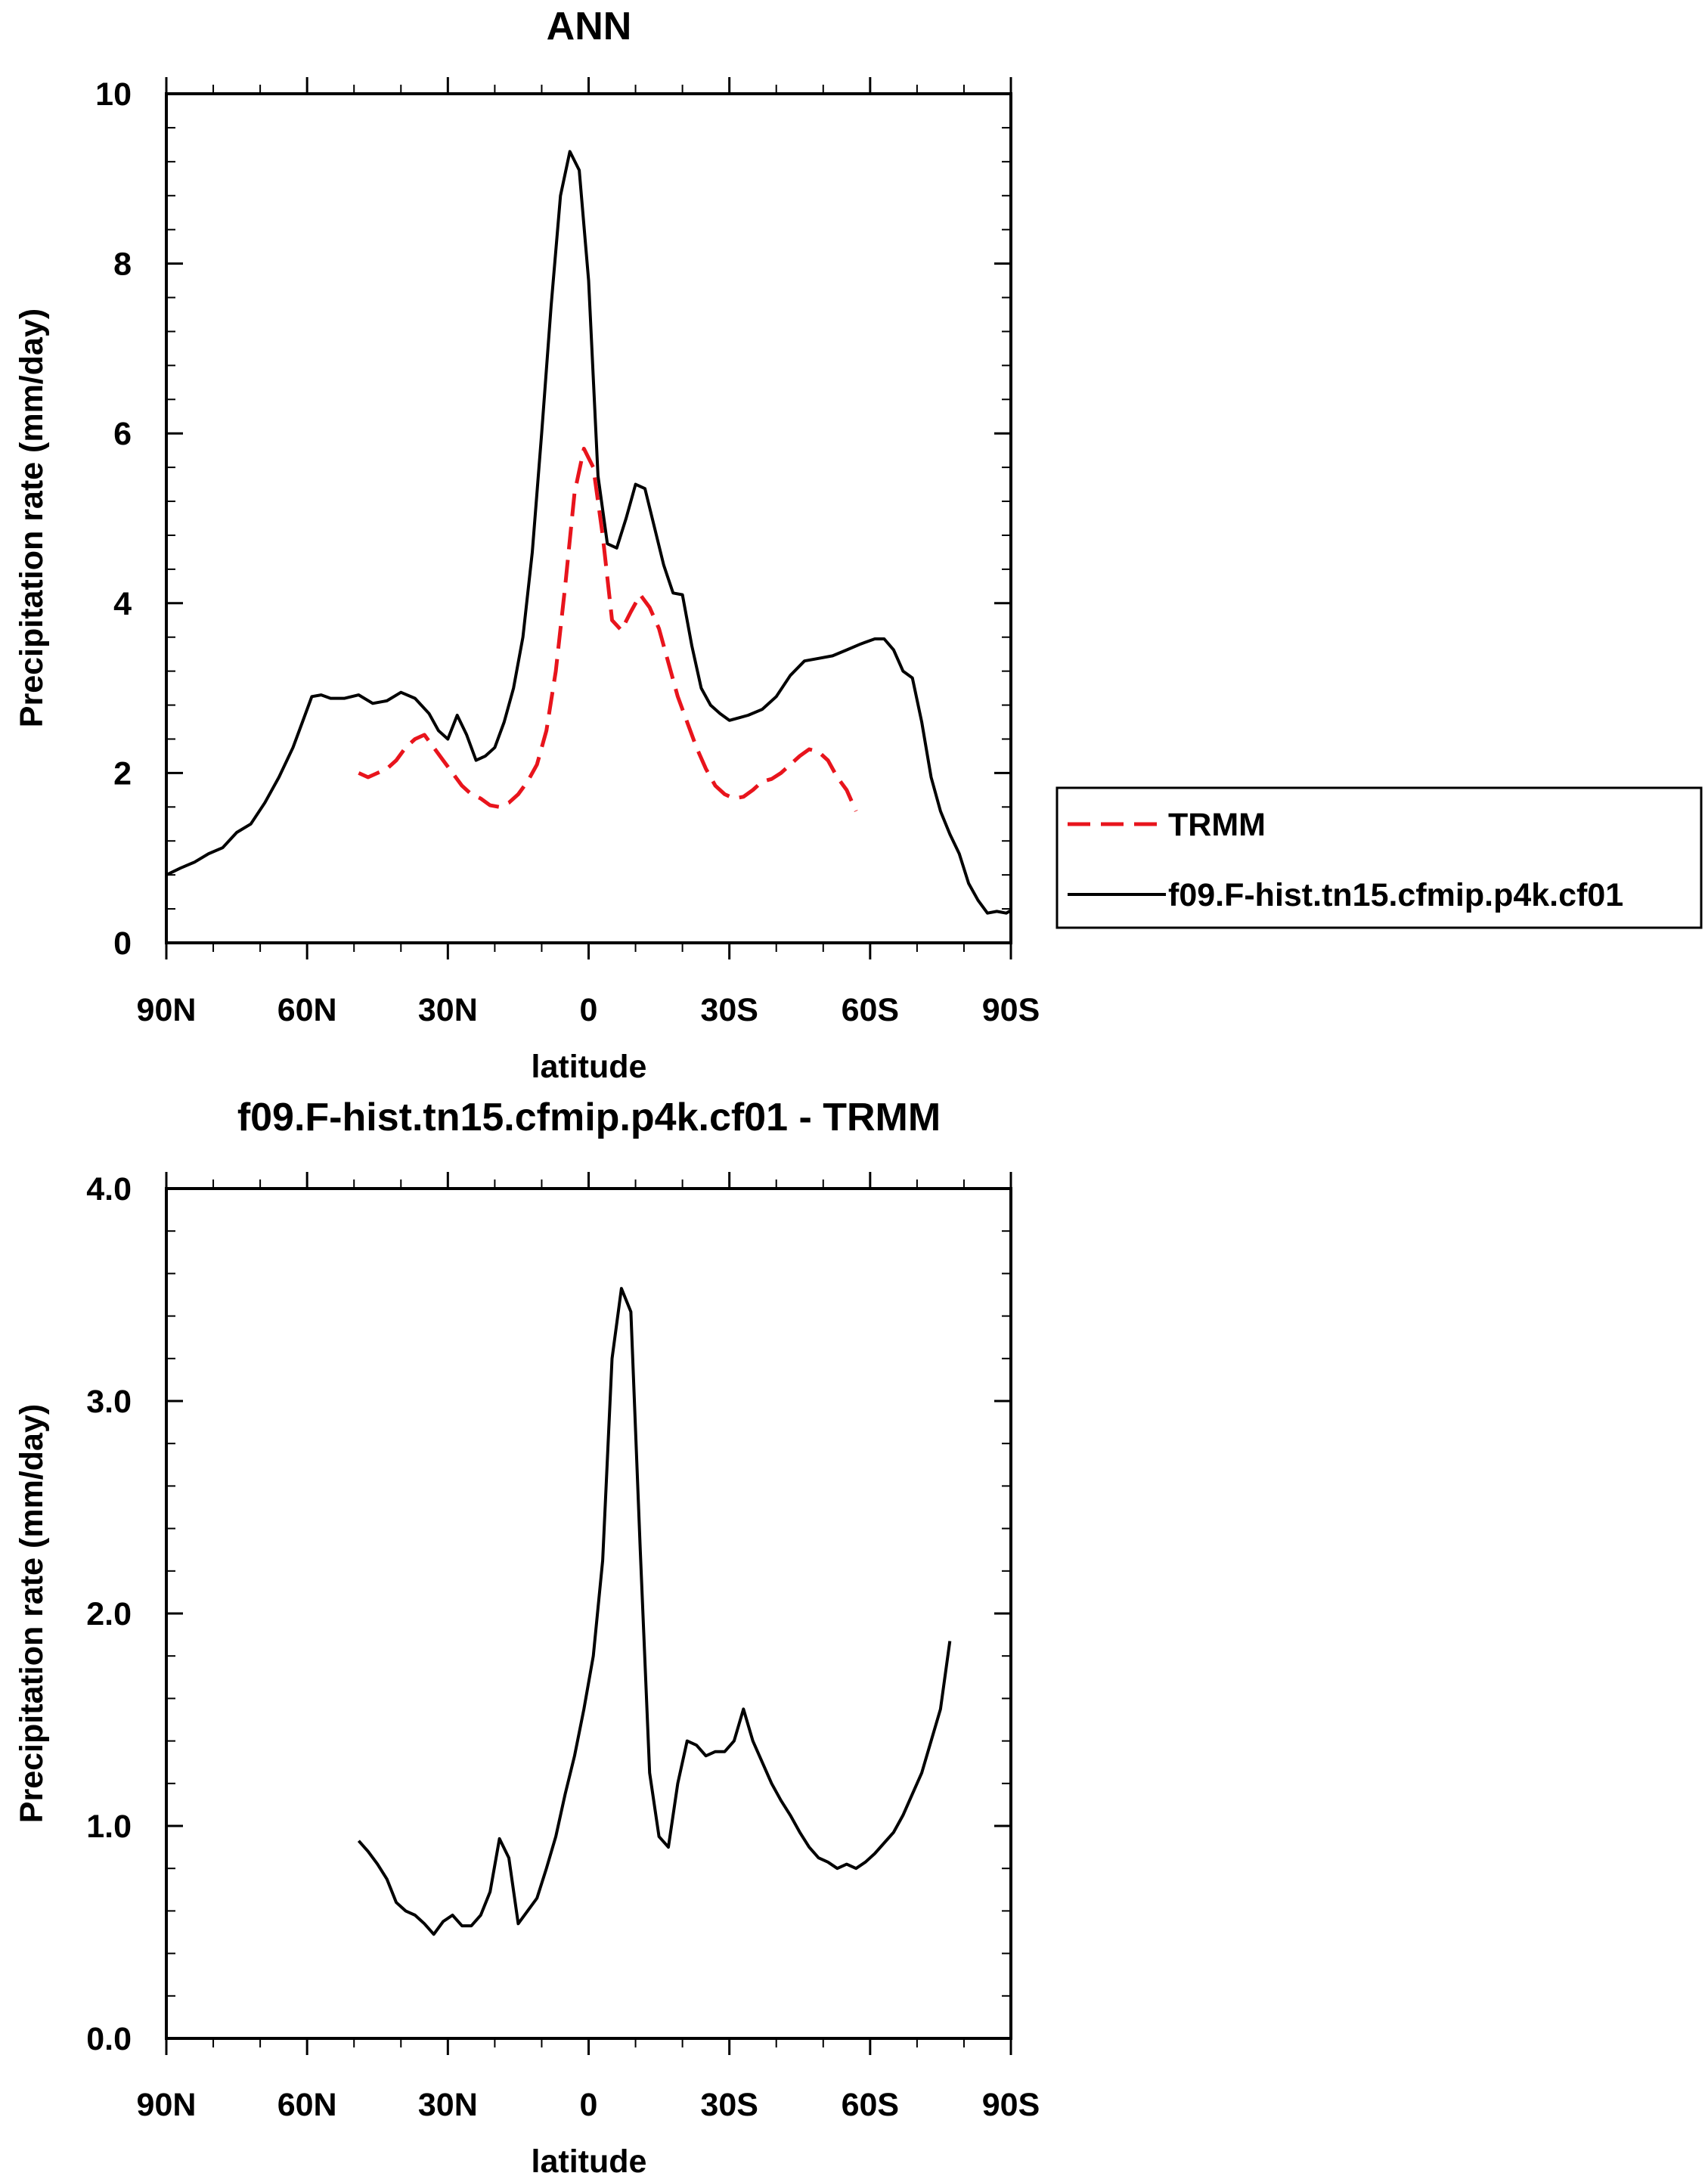 This screenshot has height=2176, width=1708. I want to click on chart-title: f09.F-hist.tn15.cfmip.p4k.cf01 - TRMM, so click(589, 1117).